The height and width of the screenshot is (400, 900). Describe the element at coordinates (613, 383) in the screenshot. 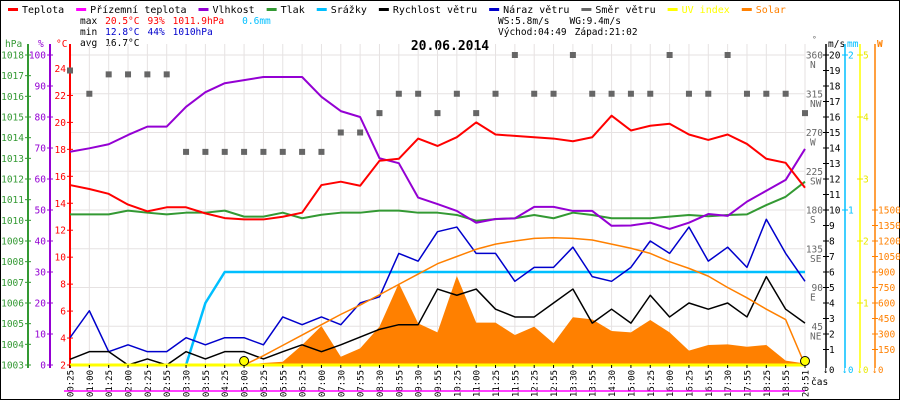

I see `x-tick-label: 14:30` at that location.